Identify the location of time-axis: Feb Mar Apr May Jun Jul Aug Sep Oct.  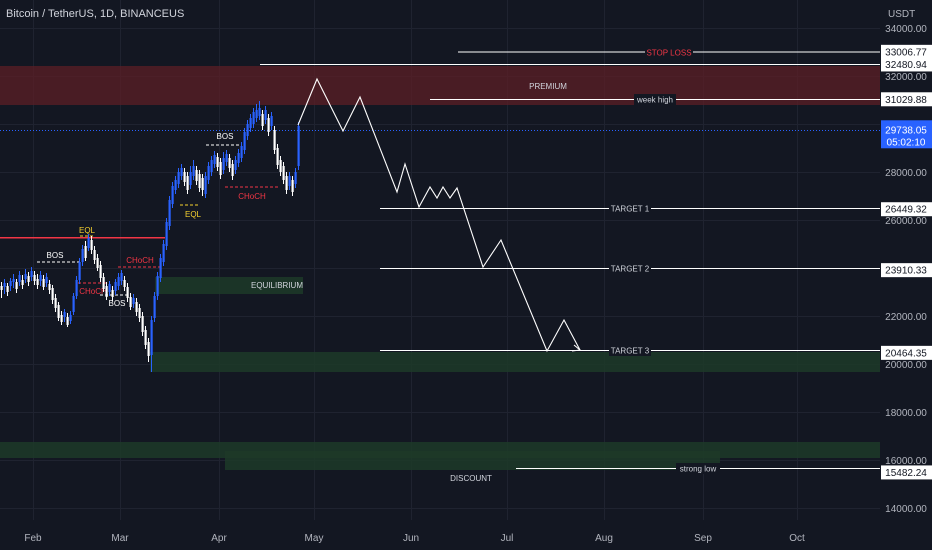
(414, 538).